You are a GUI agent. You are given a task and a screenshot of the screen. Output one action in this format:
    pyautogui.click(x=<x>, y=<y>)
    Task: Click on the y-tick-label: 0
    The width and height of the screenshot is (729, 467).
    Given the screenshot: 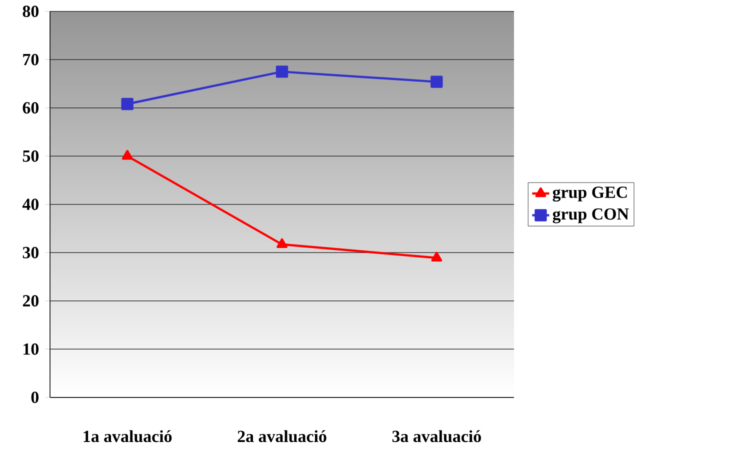 What is the action you would take?
    pyautogui.click(x=35, y=397)
    